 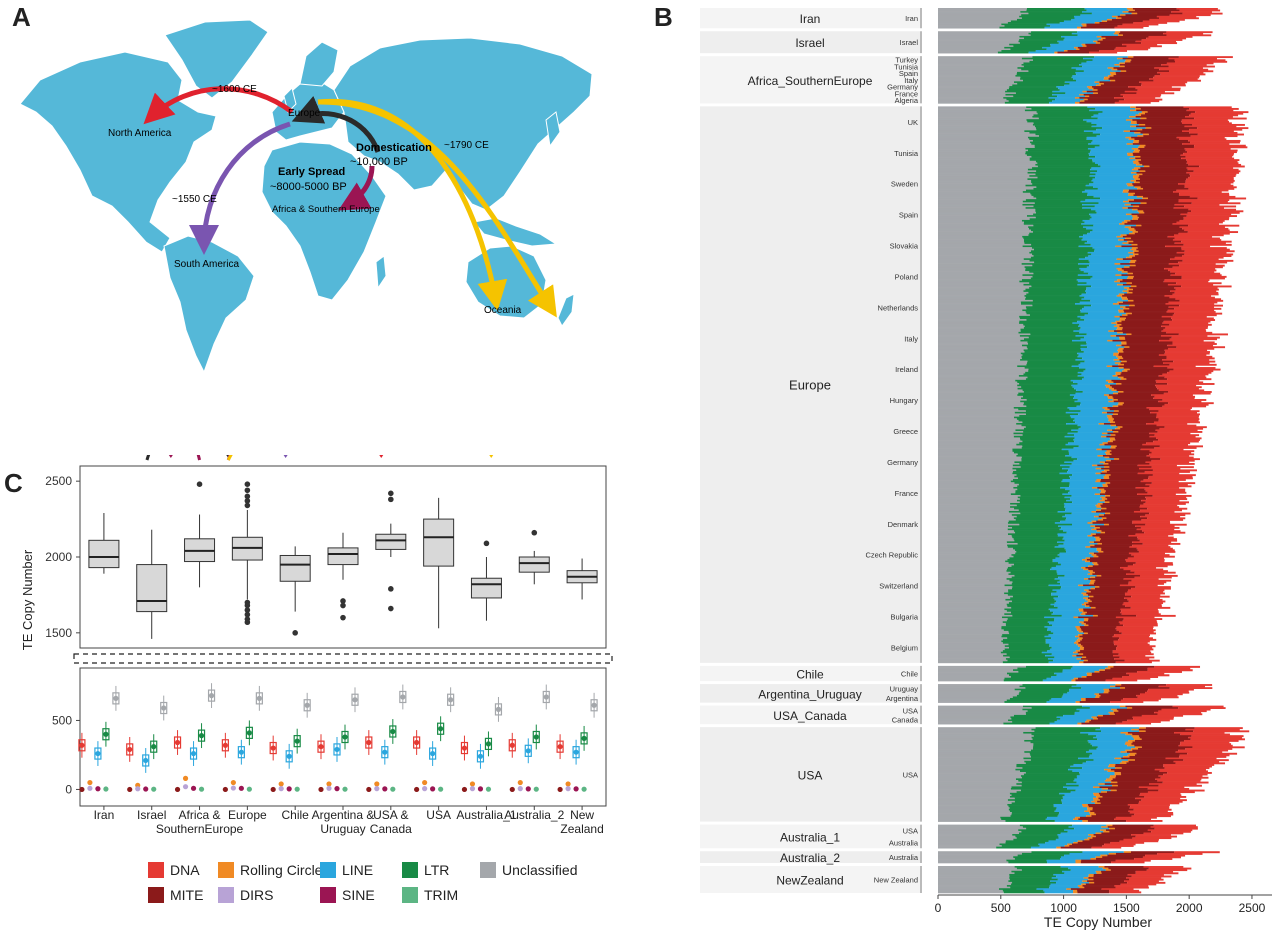 What do you see at coordinates (343, 560) in the screenshot?
I see `boxplot-boxes` at bounding box center [343, 560].